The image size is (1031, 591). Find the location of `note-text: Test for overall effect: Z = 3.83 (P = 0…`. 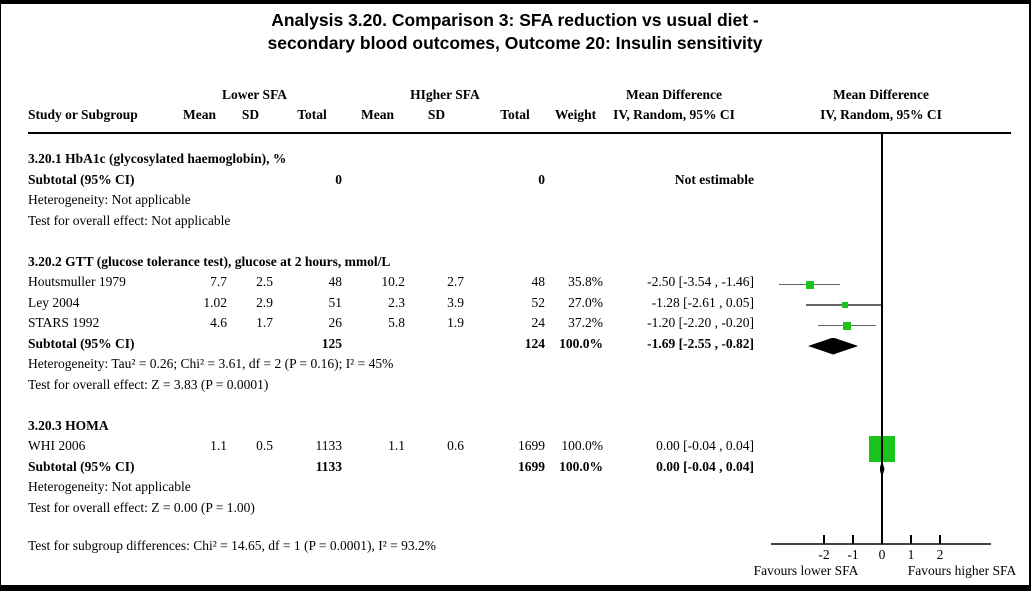

note-text: Test for overall effect: Z = 3.83 (P = 0… is located at coordinates (148, 384).